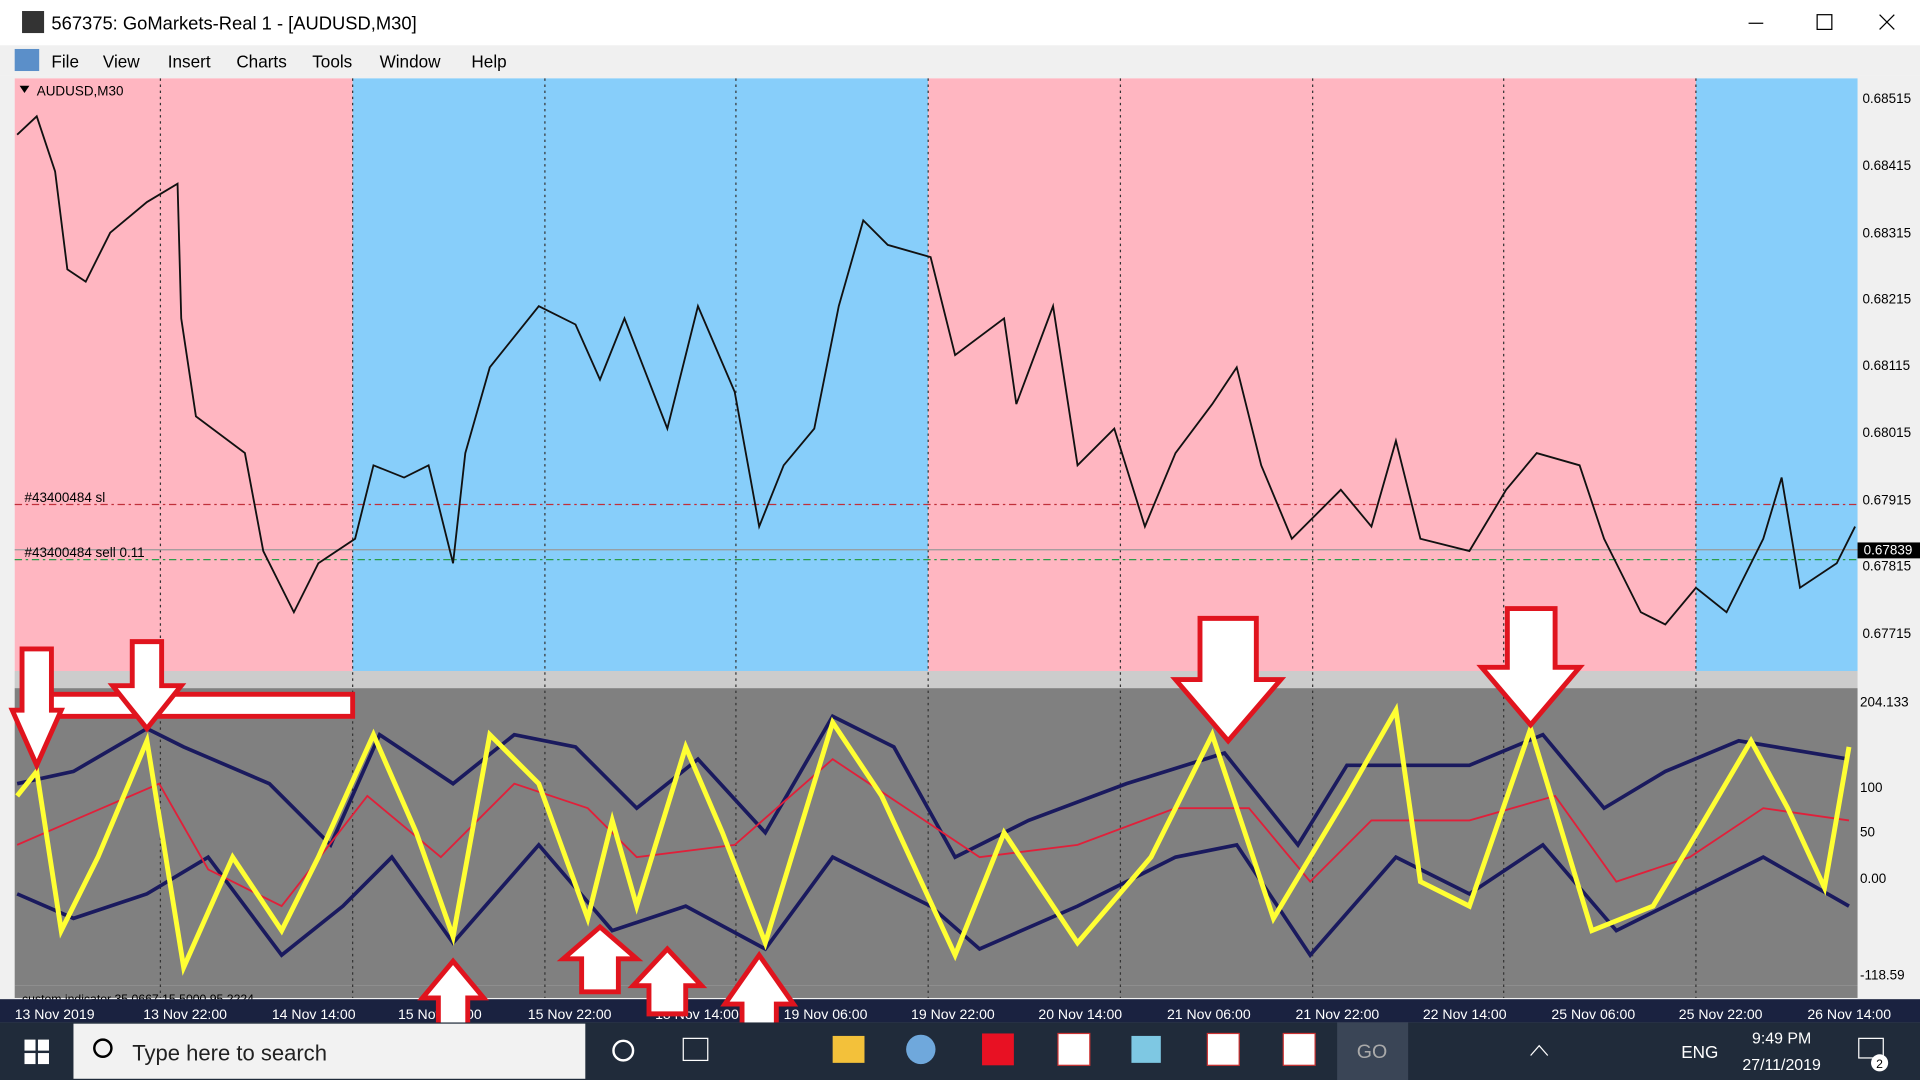  I want to click on blue-band, so click(1776, 375).